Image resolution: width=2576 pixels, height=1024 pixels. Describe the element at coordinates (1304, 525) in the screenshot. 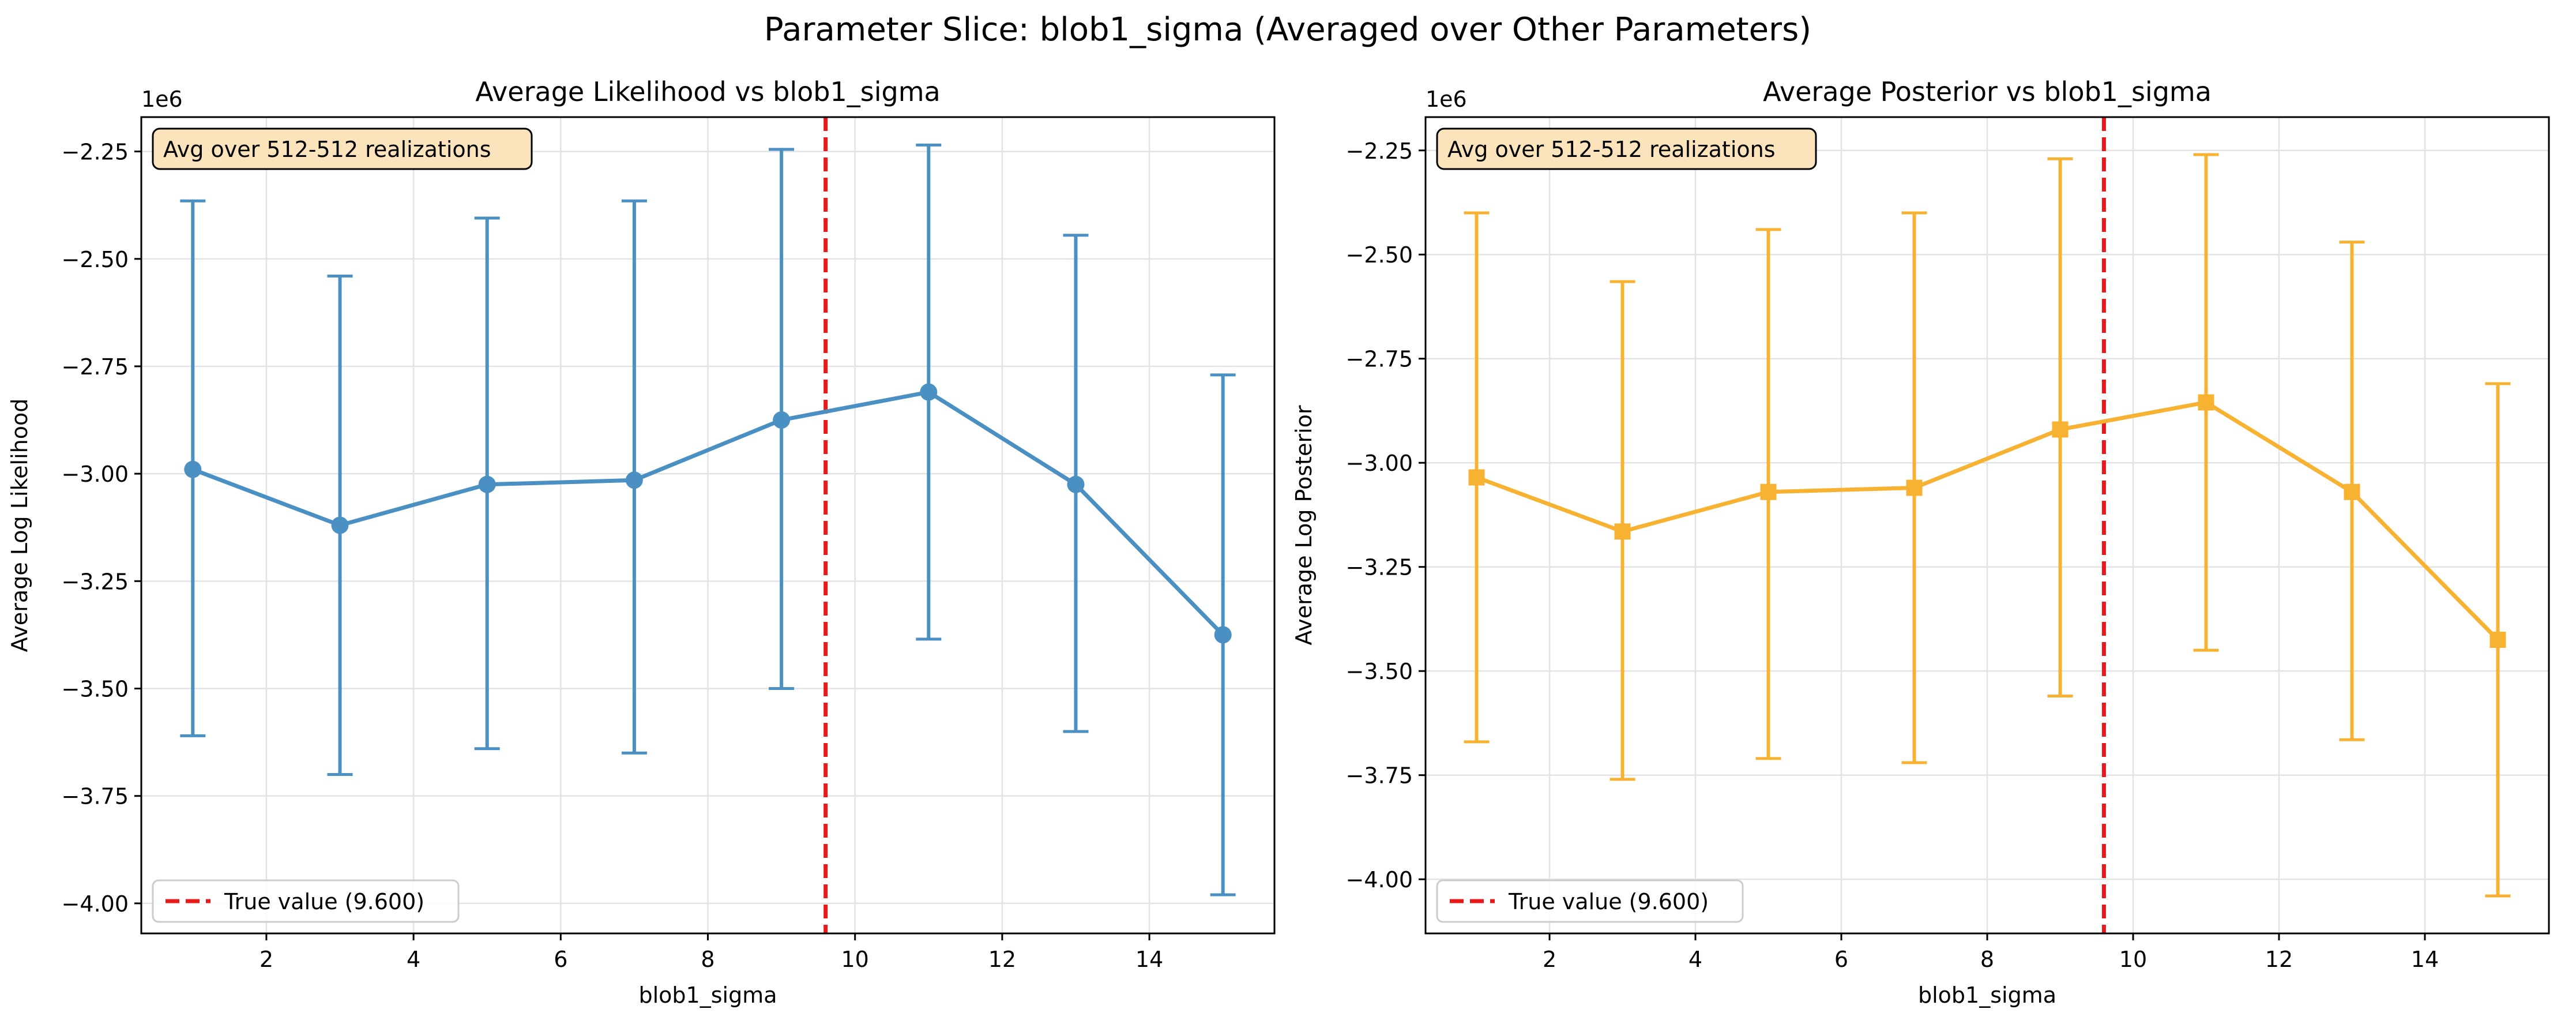

I see `y-axis-label: Average Log Posterior` at that location.